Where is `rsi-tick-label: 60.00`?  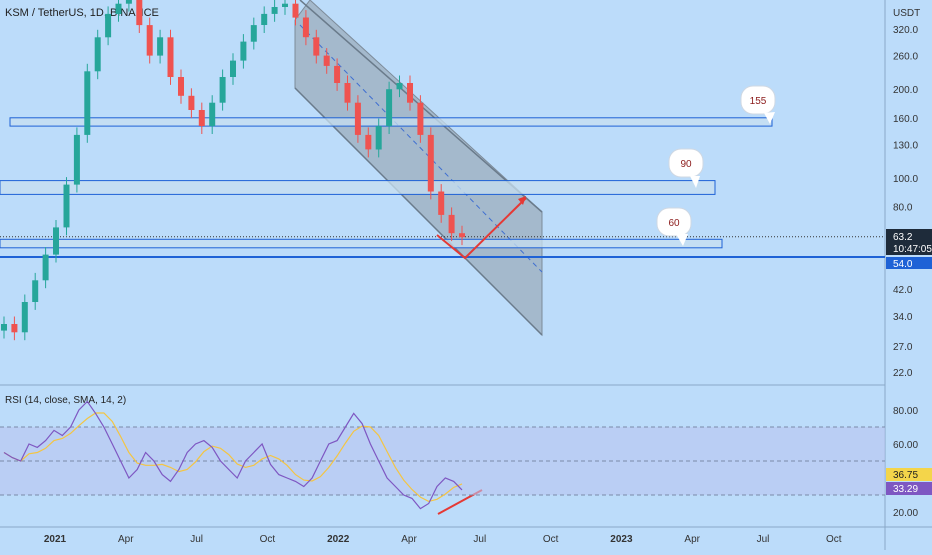 rsi-tick-label: 60.00 is located at coordinates (905, 445).